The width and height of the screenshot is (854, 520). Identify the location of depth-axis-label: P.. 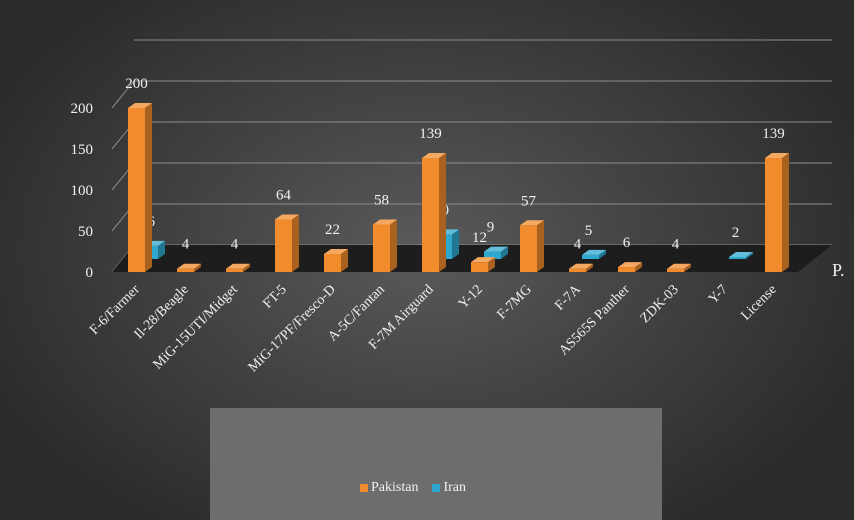
(838, 270).